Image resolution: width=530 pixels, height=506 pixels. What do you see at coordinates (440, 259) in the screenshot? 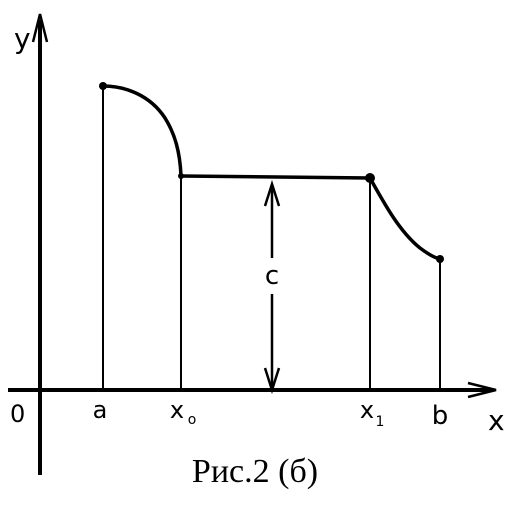
I see `point-b` at bounding box center [440, 259].